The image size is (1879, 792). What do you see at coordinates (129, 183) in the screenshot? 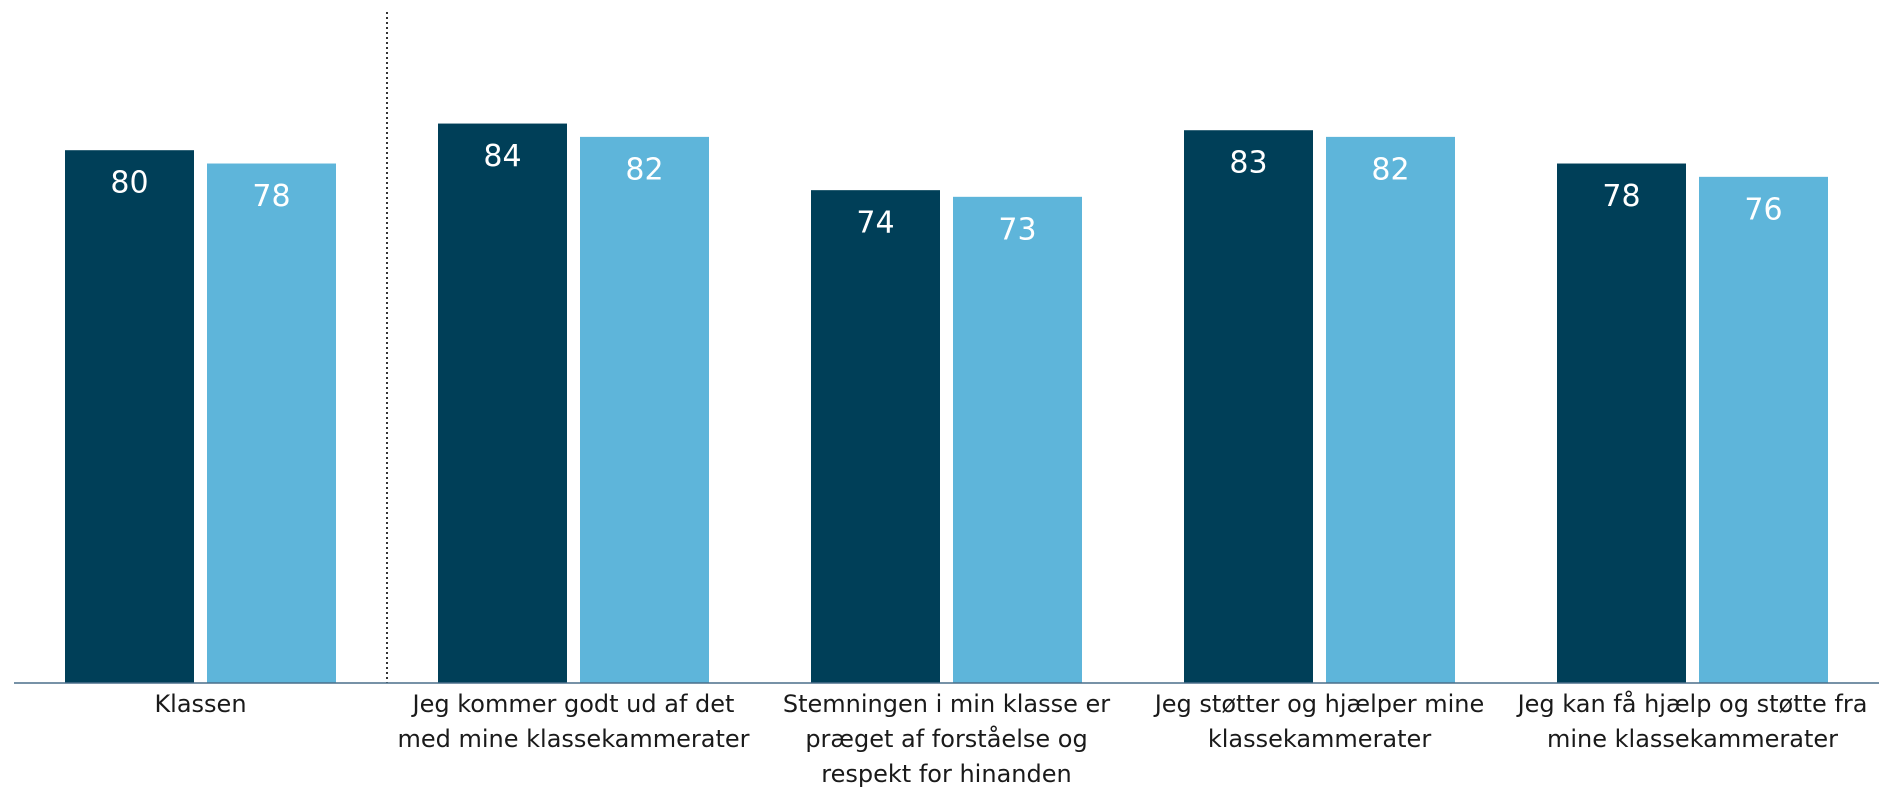
I see `value-label: 80` at bounding box center [129, 183].